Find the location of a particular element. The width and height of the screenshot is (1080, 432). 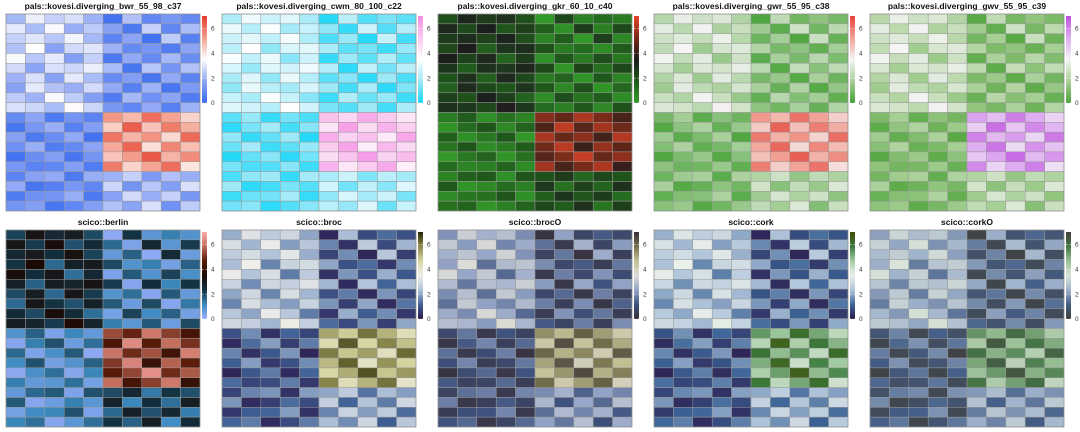

panel-title: pals::kovesi.diverging_gwv_55_95_c39 is located at coordinates (967, 6).